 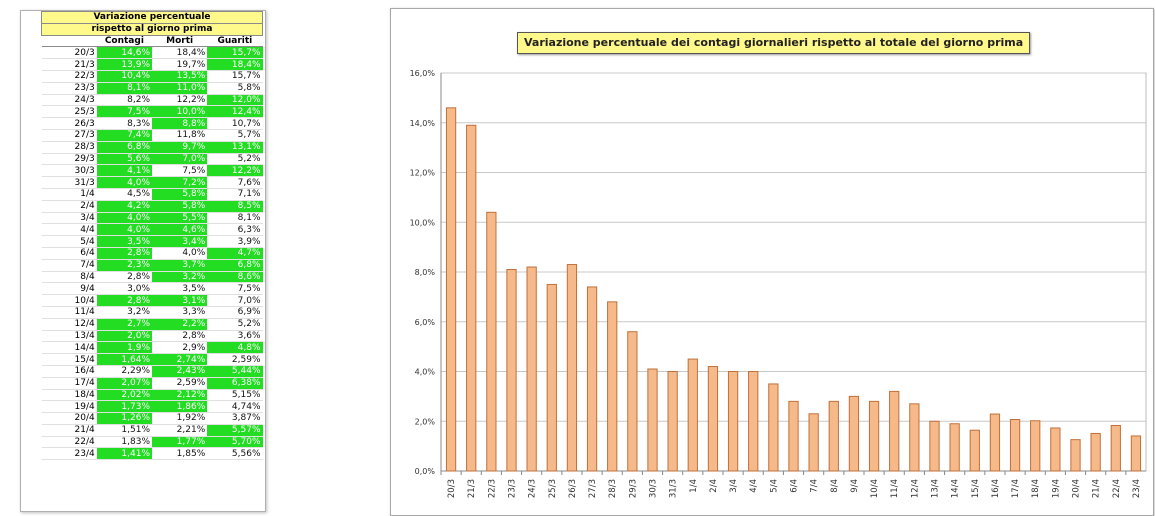 What do you see at coordinates (573, 488) in the screenshot?
I see `x-tick-label: 26/3` at bounding box center [573, 488].